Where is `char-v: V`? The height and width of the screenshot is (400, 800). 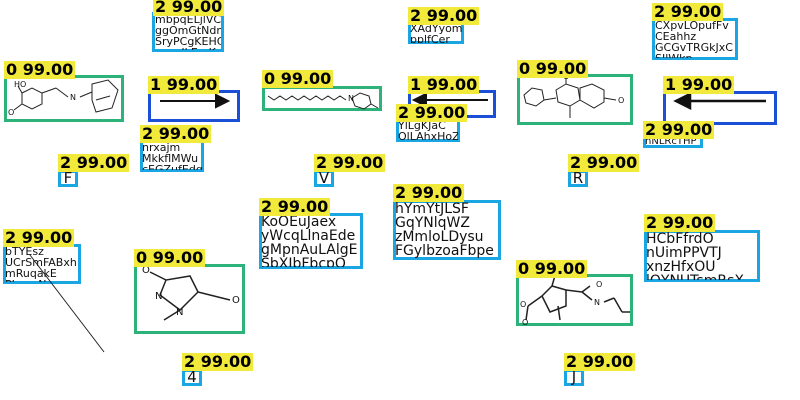 char-v: V is located at coordinates (324, 178).